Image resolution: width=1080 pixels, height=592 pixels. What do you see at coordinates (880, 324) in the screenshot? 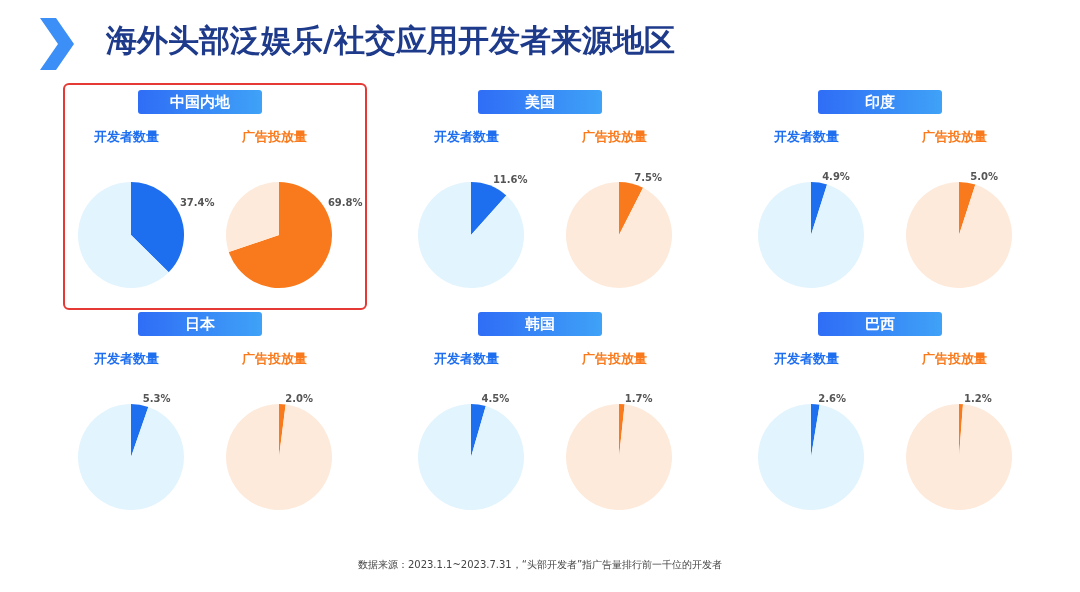
I see `chart-subtitle: 巴西` at bounding box center [880, 324].